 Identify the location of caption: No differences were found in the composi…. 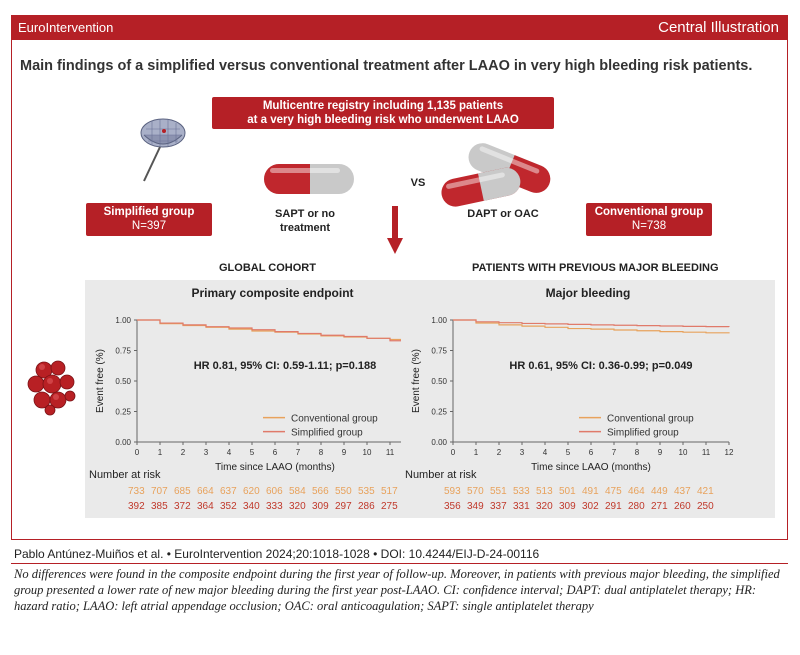
(397, 590).